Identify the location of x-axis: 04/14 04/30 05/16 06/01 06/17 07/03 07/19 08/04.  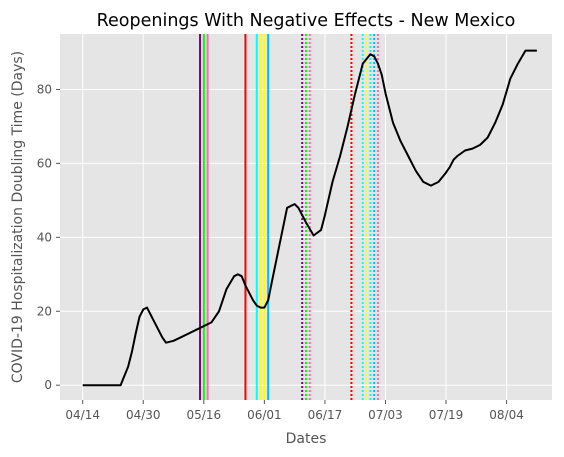
(294, 411).